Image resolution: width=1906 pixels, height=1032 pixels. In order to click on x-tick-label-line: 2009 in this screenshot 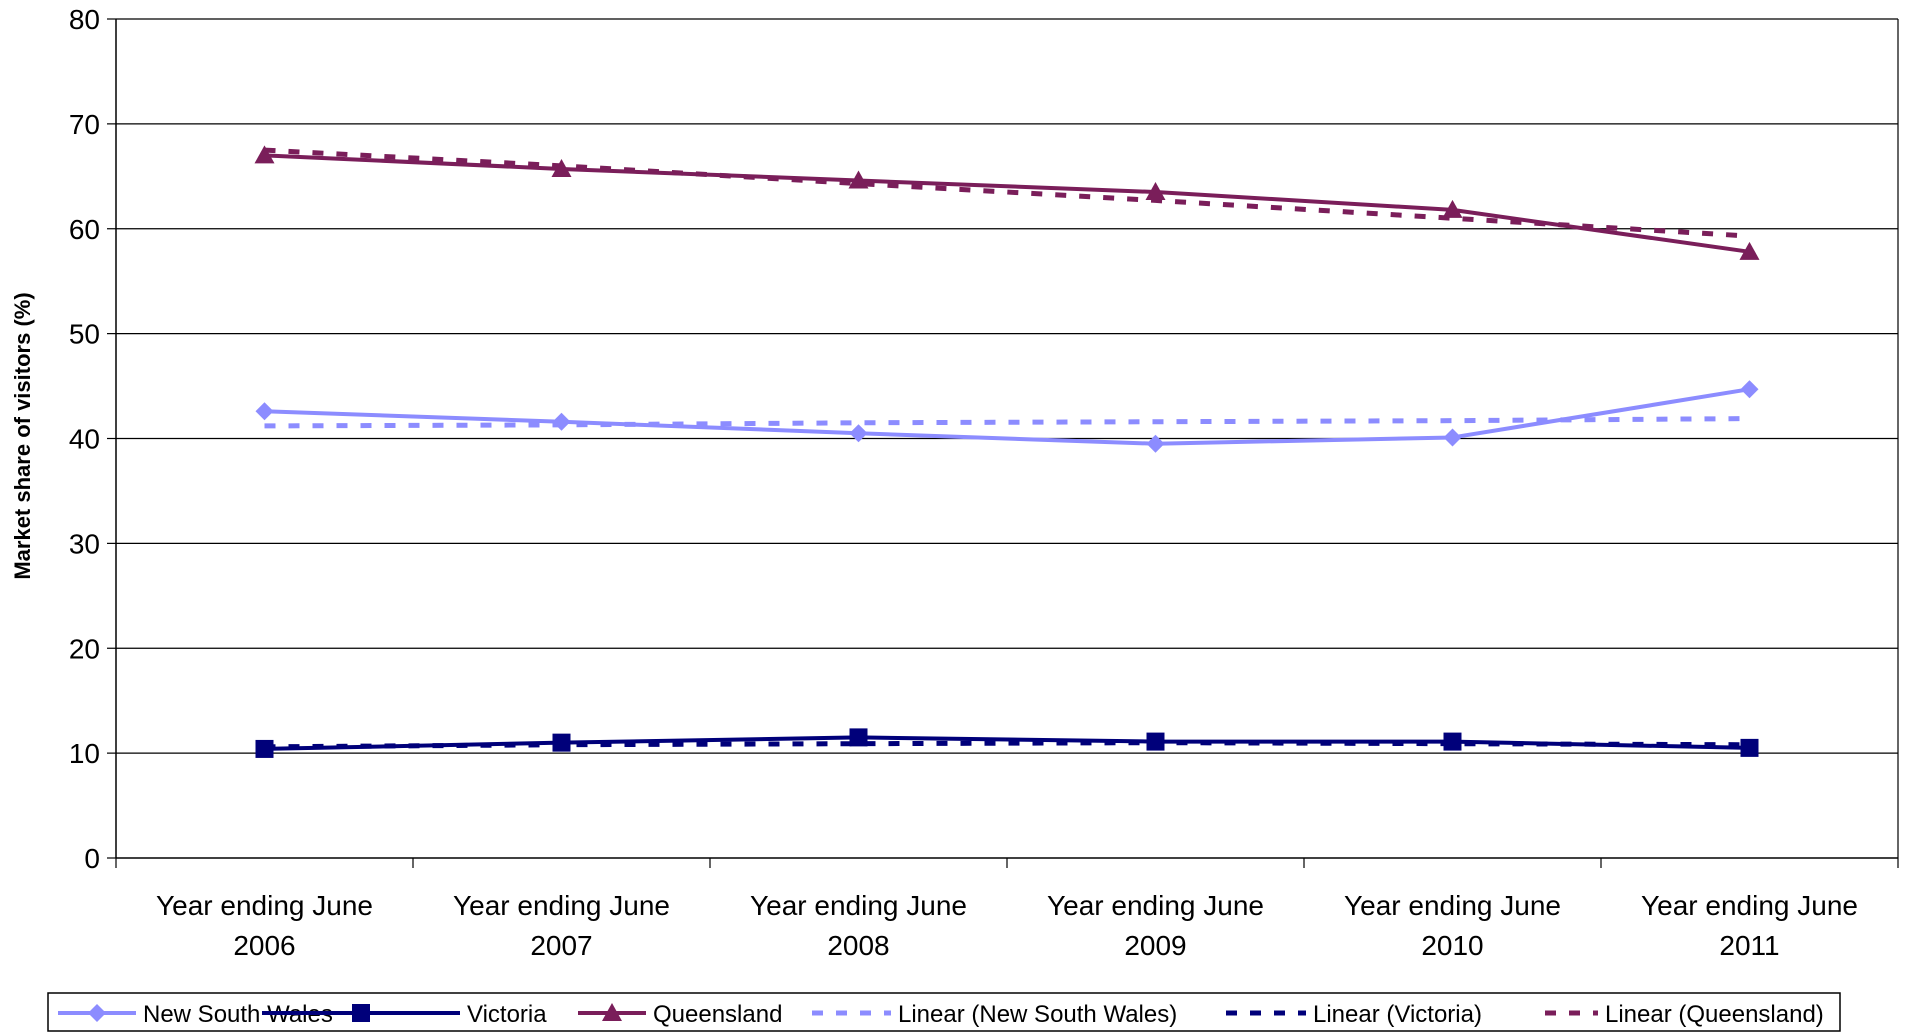, I will do `click(1155, 945)`.